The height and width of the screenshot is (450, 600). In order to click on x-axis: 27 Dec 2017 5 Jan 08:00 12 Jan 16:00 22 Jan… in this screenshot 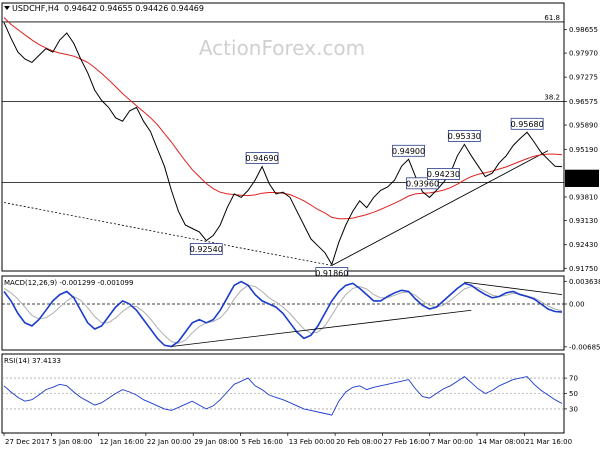, I will do `click(287, 439)`.